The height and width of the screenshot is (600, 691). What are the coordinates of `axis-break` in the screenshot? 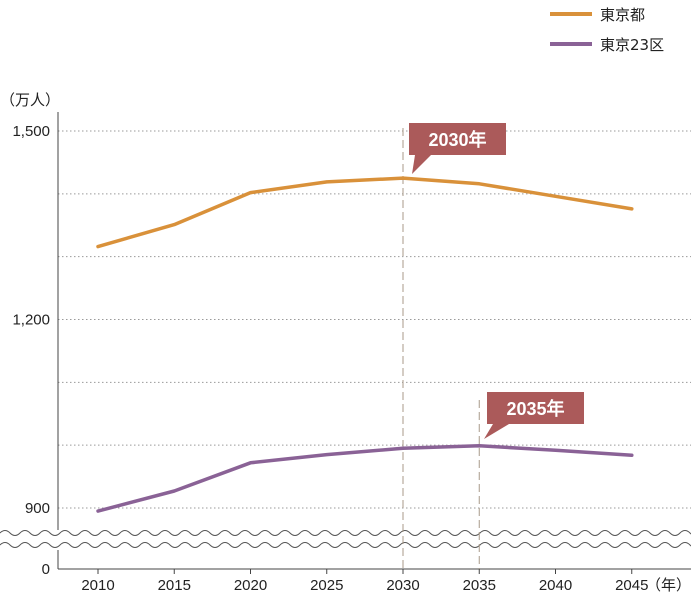 It's located at (345, 540).